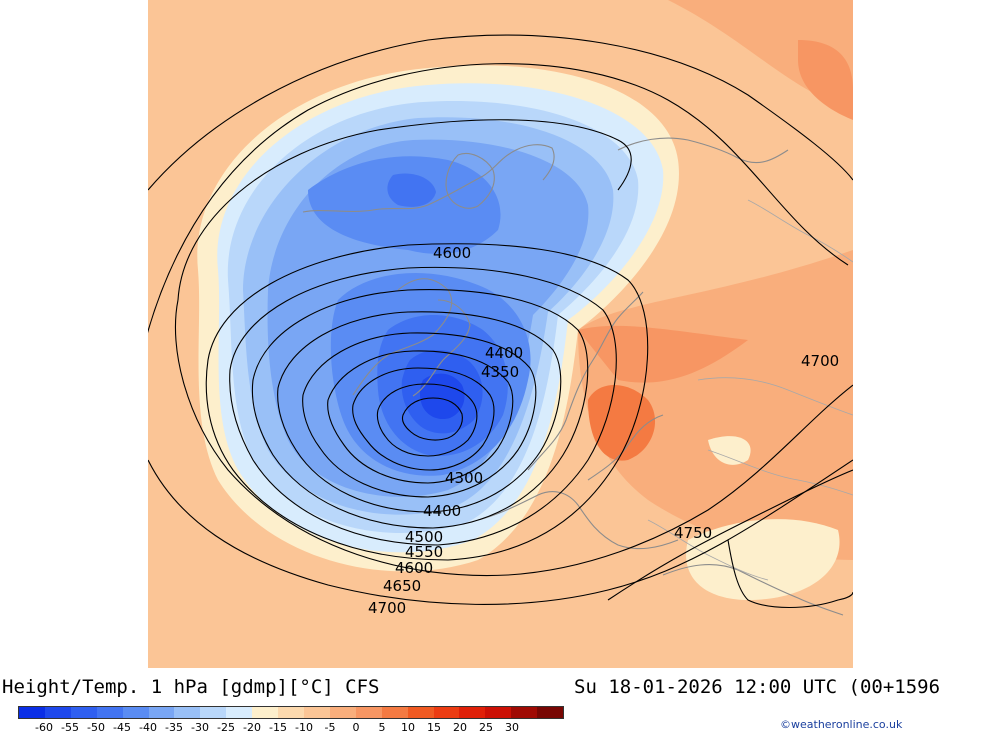 This screenshot has width=1000, height=734. I want to click on legend-tick-label: 20, so click(460, 727).